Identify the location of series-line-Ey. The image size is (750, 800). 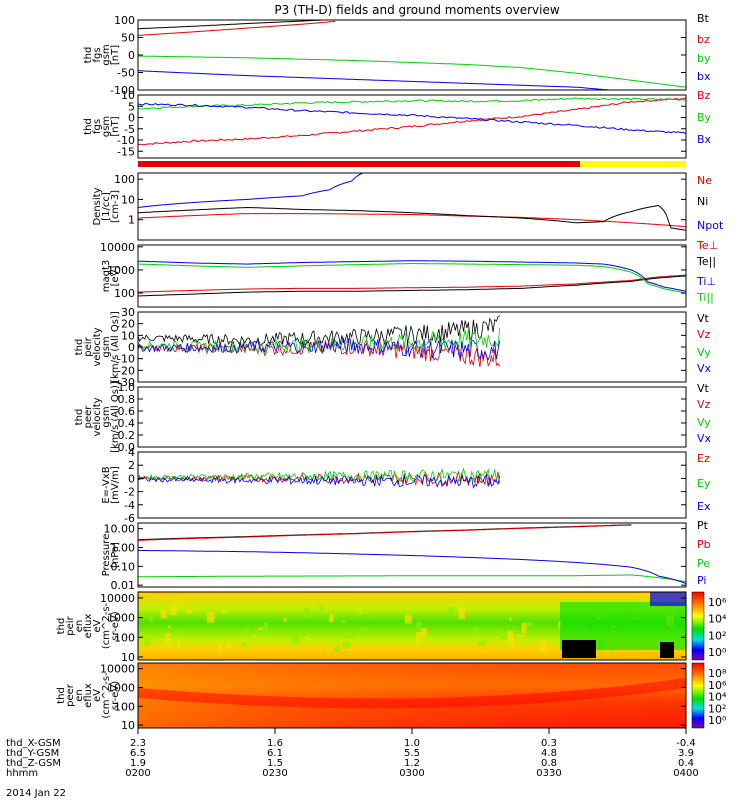
(319, 475).